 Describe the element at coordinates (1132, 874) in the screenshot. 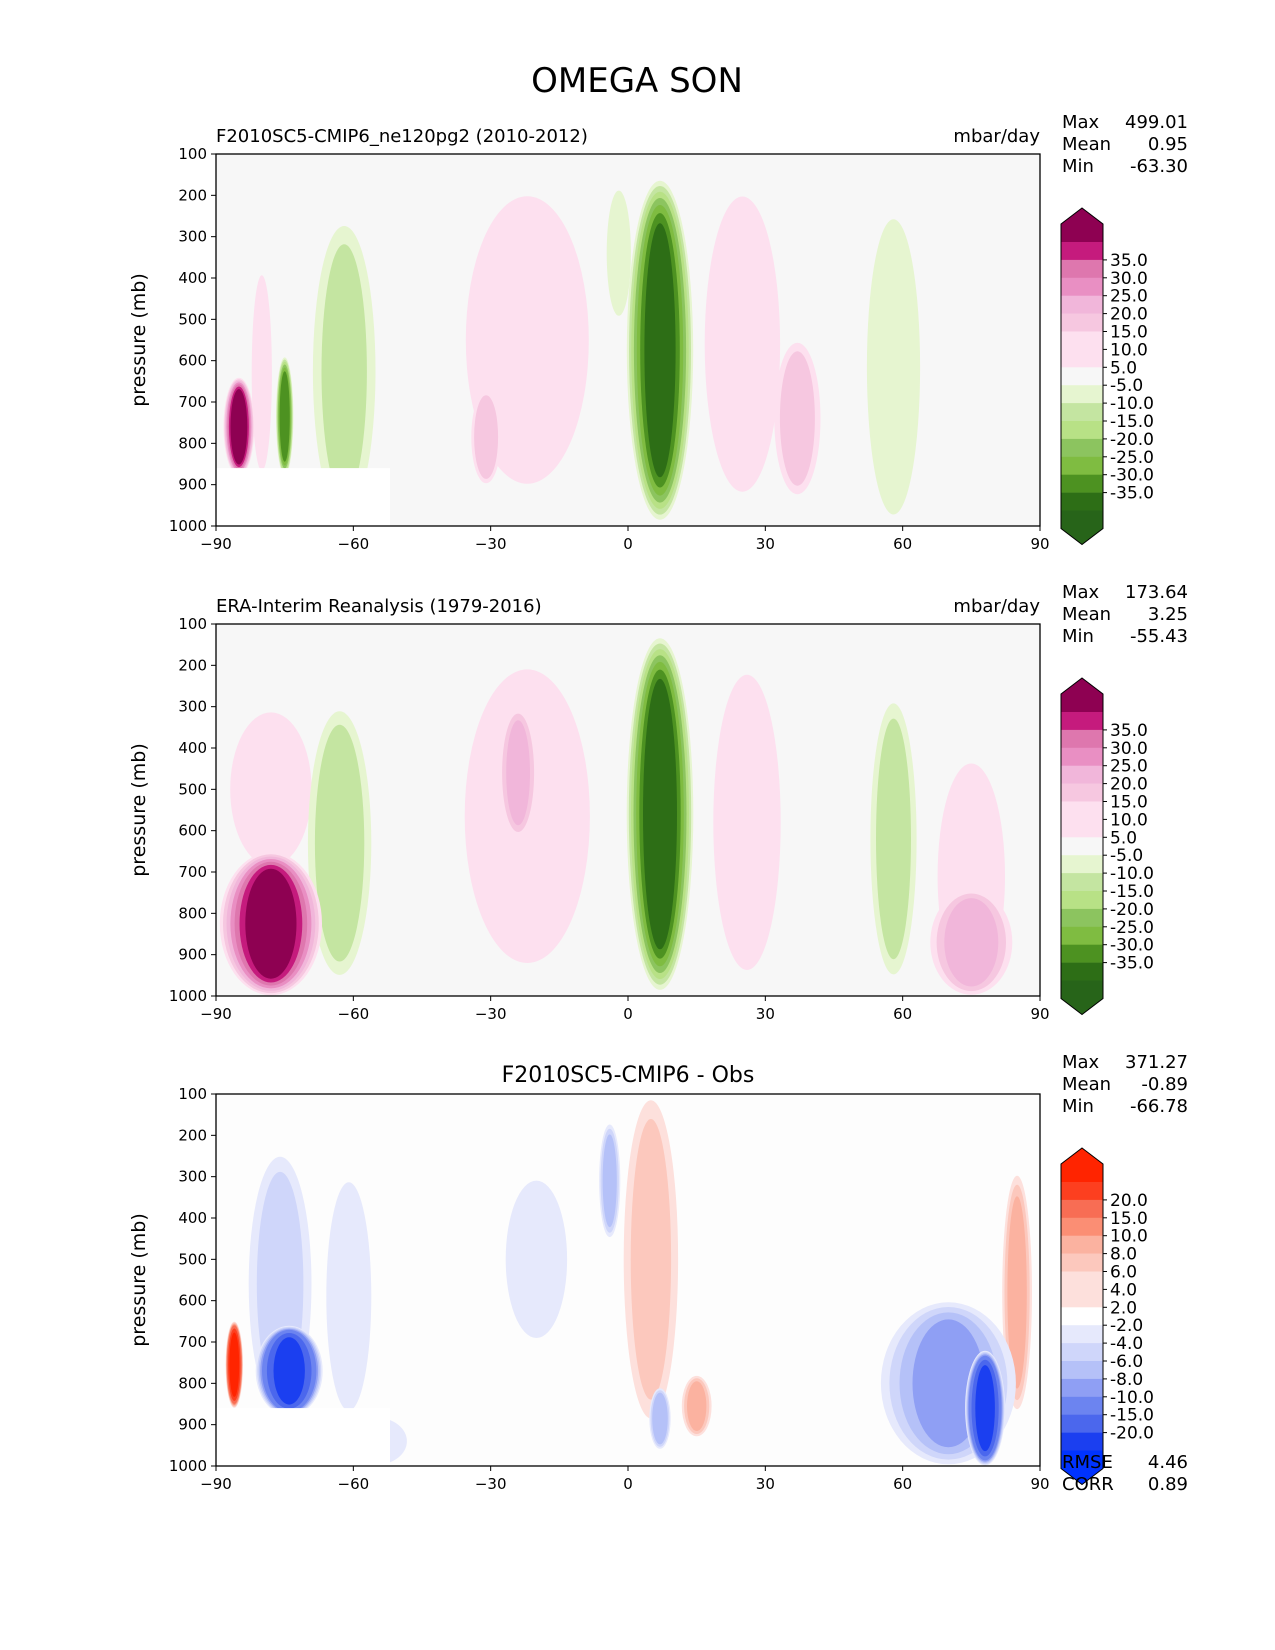

I see `colorbar-label: -10.0` at that location.